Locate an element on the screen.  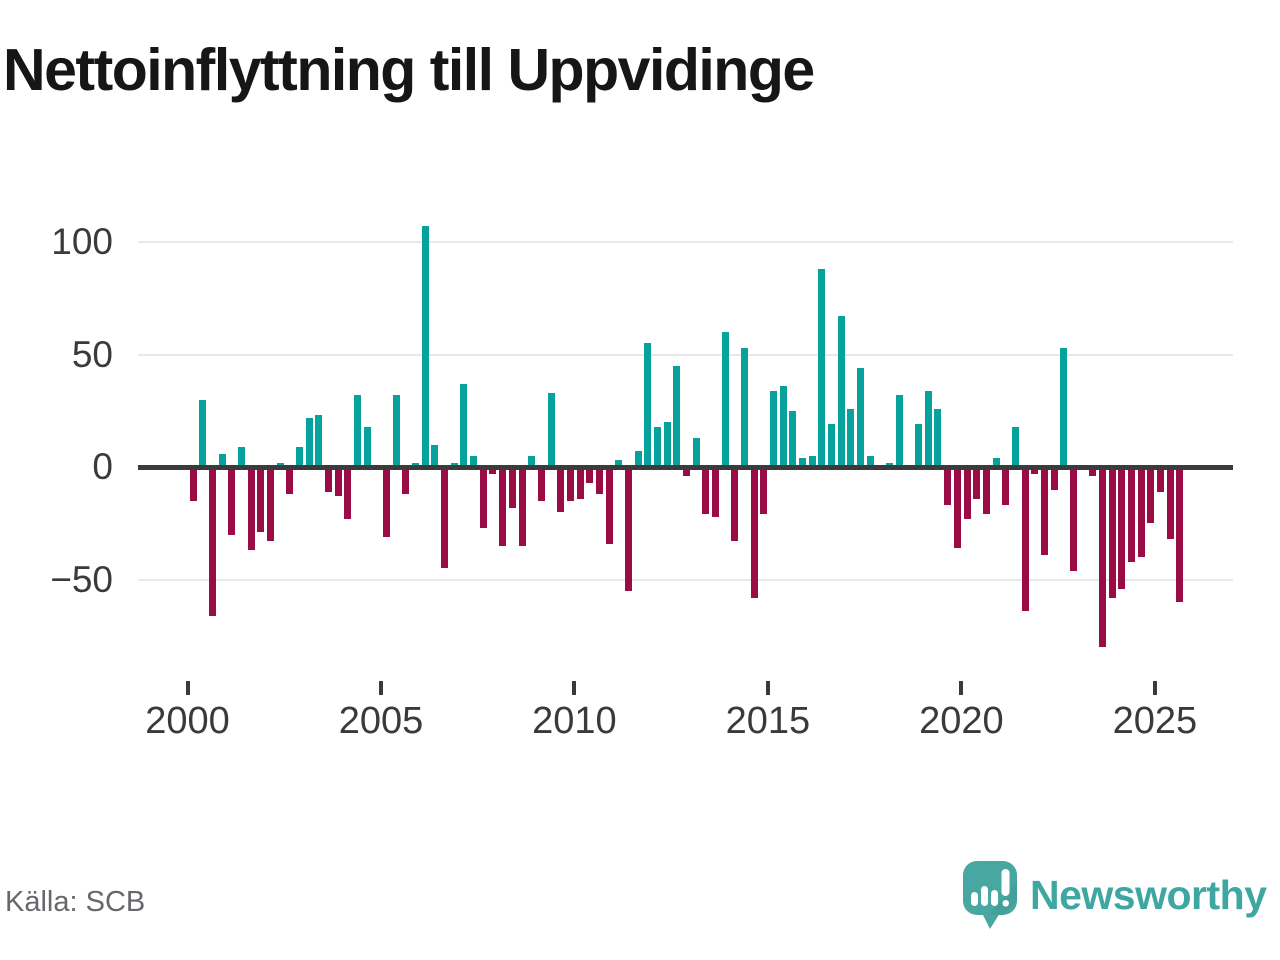
y-axis-label-1: 50 is located at coordinates (92, 354).